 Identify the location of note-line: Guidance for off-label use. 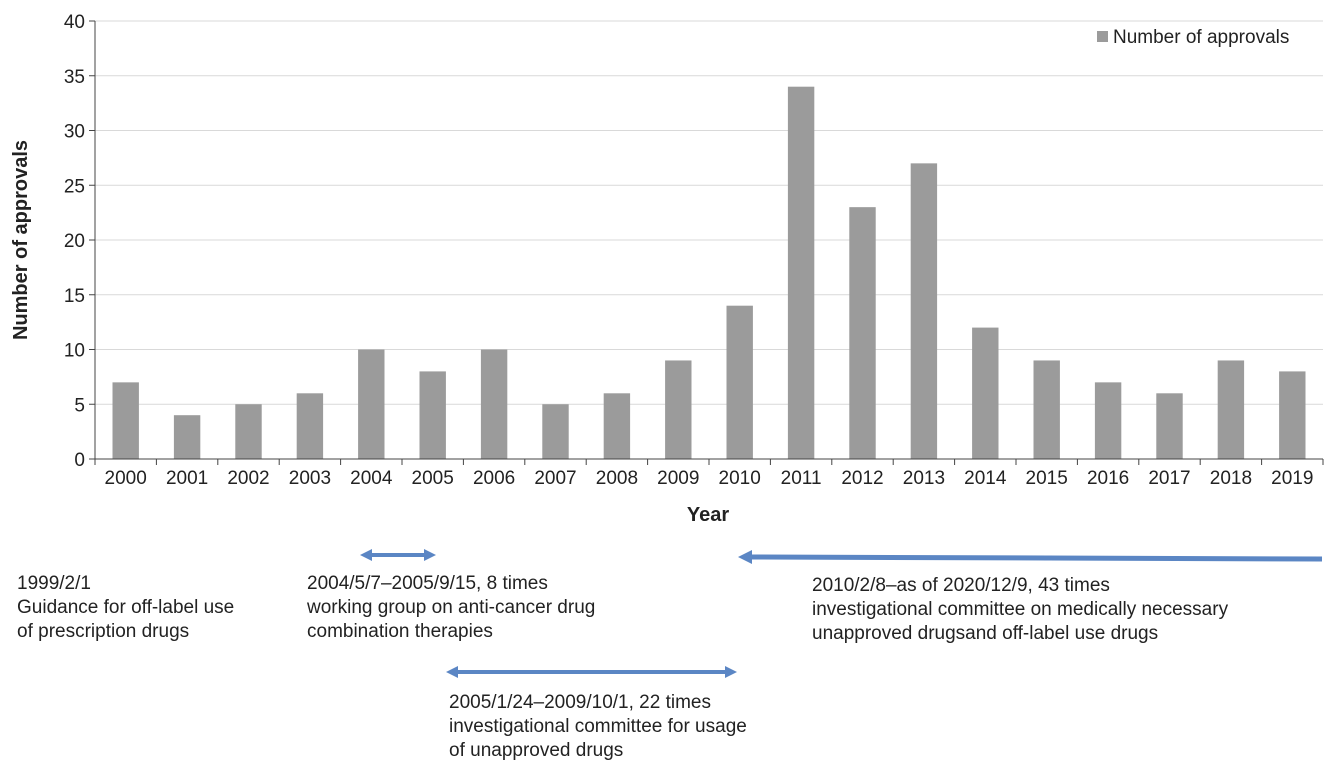
(126, 607).